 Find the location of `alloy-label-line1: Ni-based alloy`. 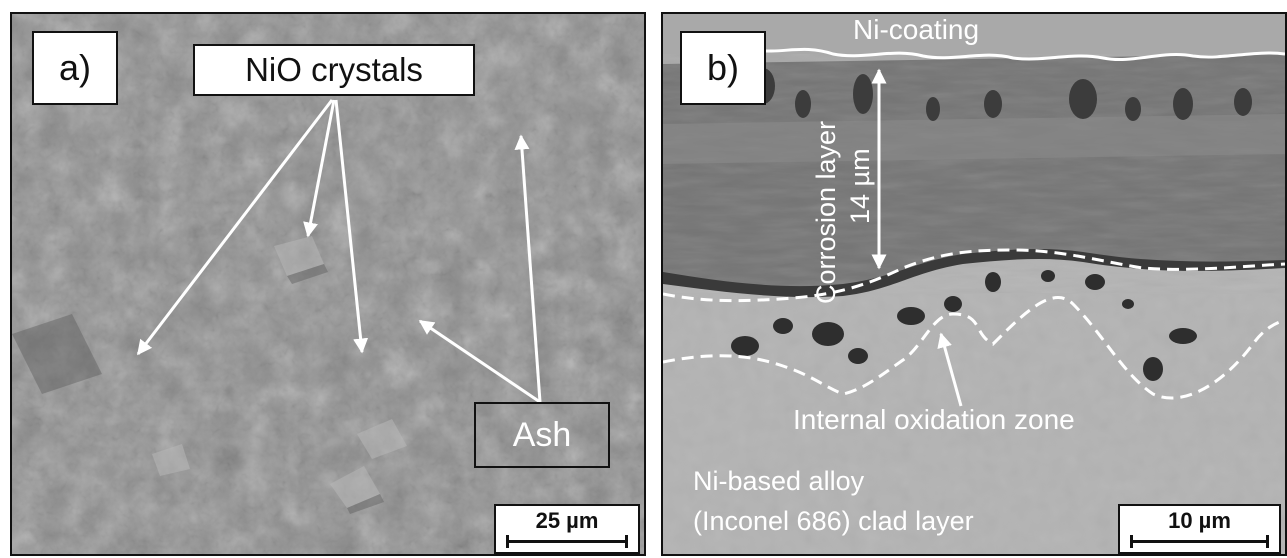

alloy-label-line1: Ni-based alloy is located at coordinates (779, 481).